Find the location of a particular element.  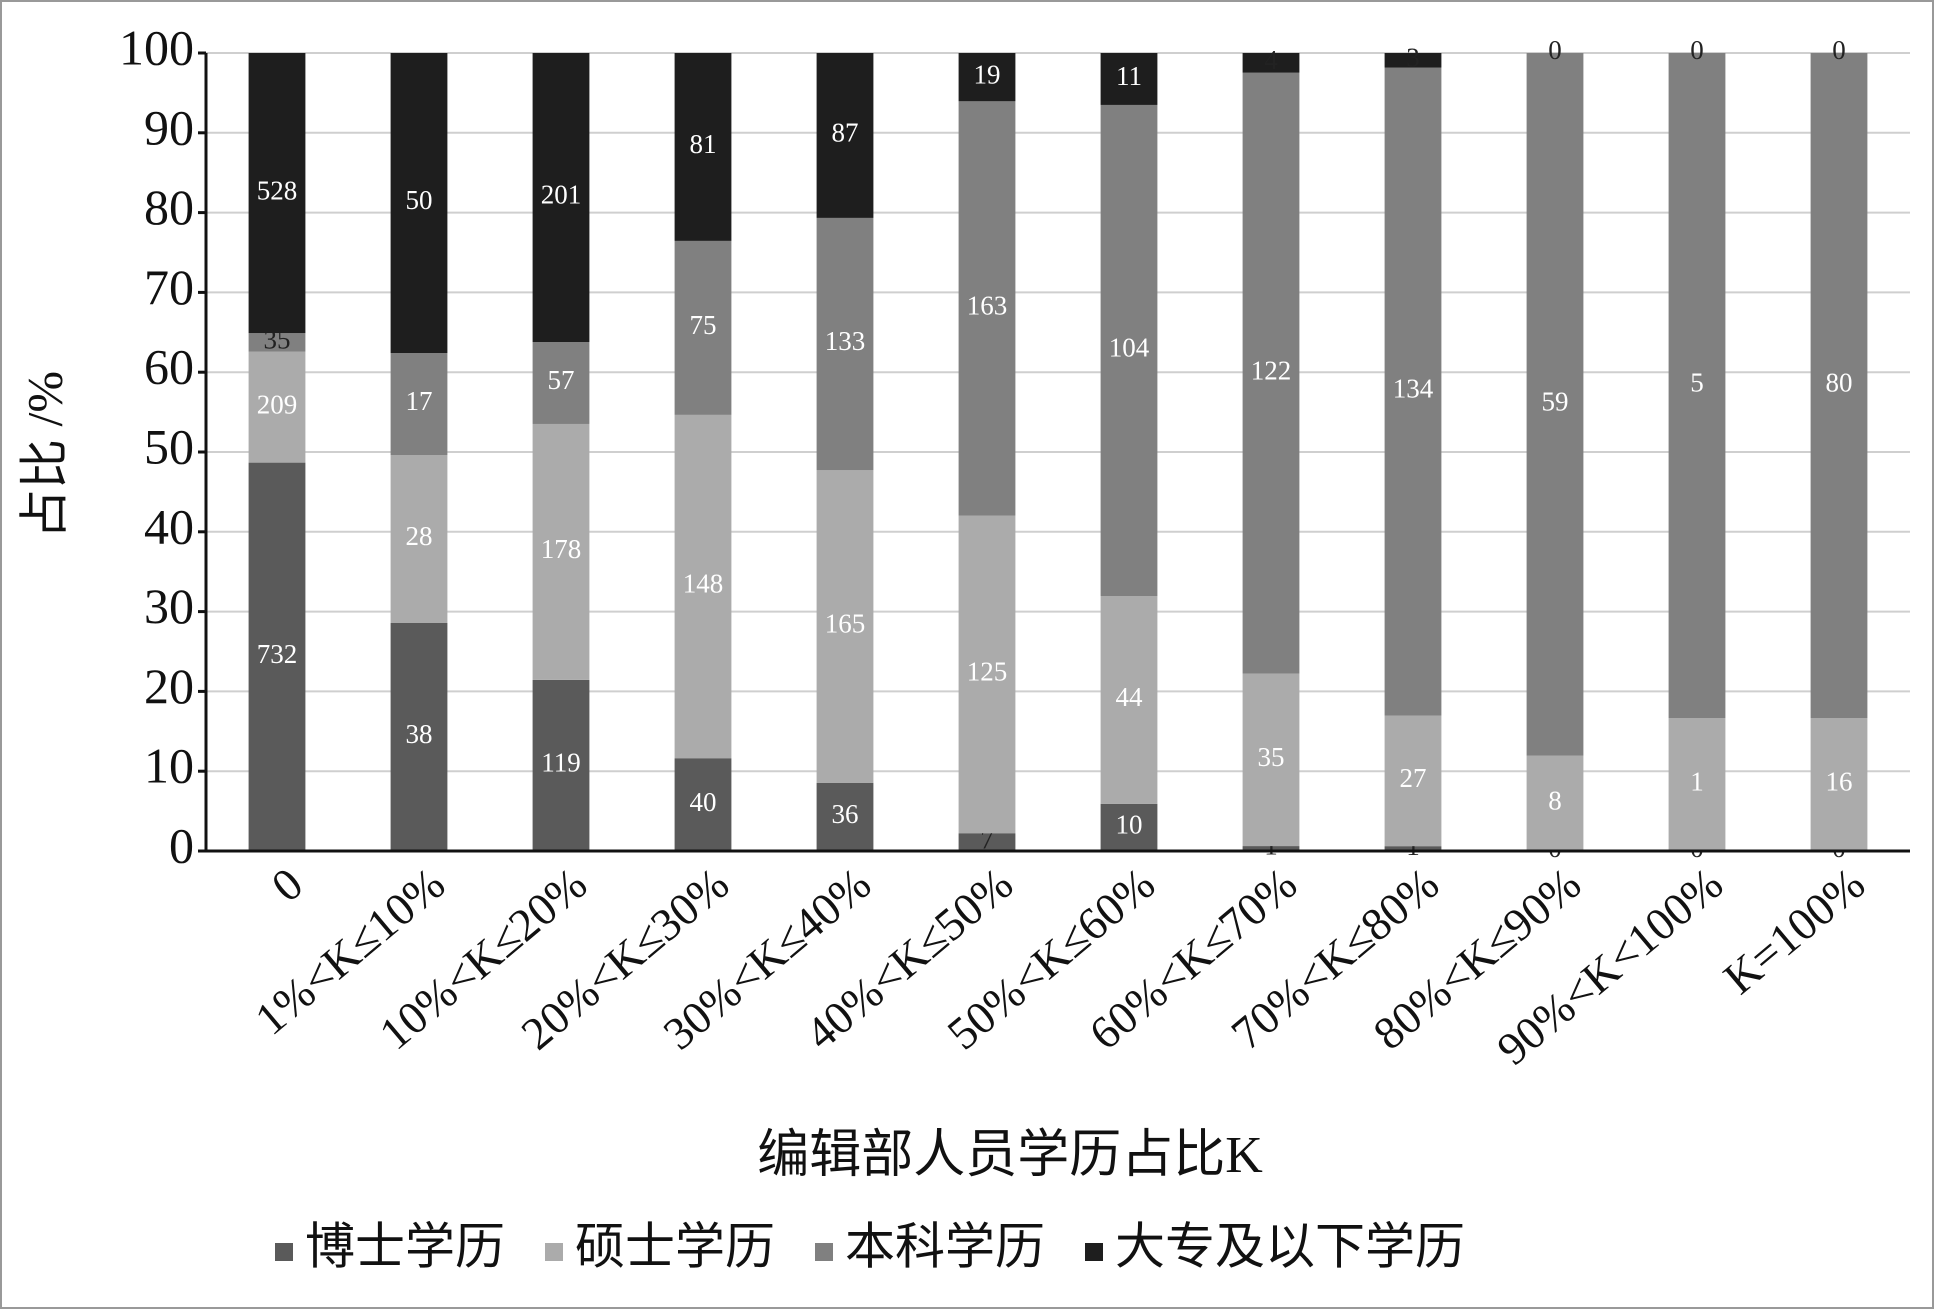

value-label: 17 is located at coordinates (419, 401).